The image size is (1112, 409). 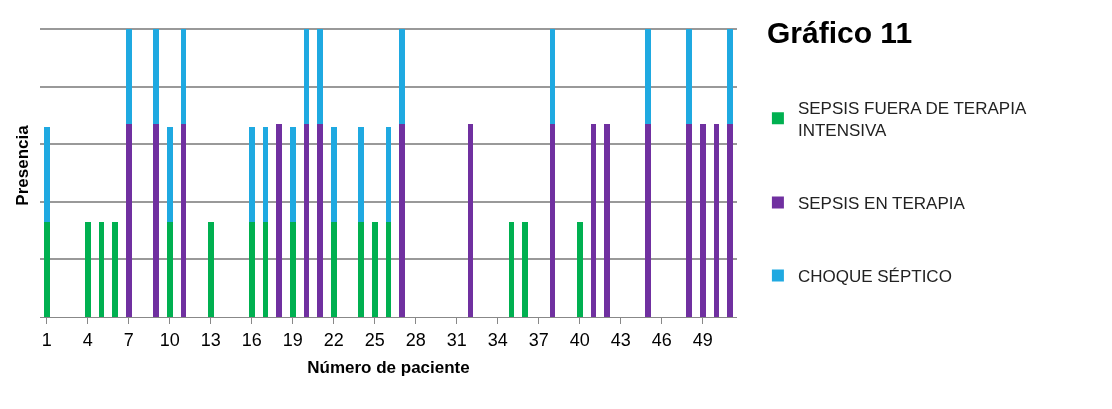 I want to click on legend-label: SEPSIS FUERA DE TERAPIA INTENSIVA, so click(x=912, y=119).